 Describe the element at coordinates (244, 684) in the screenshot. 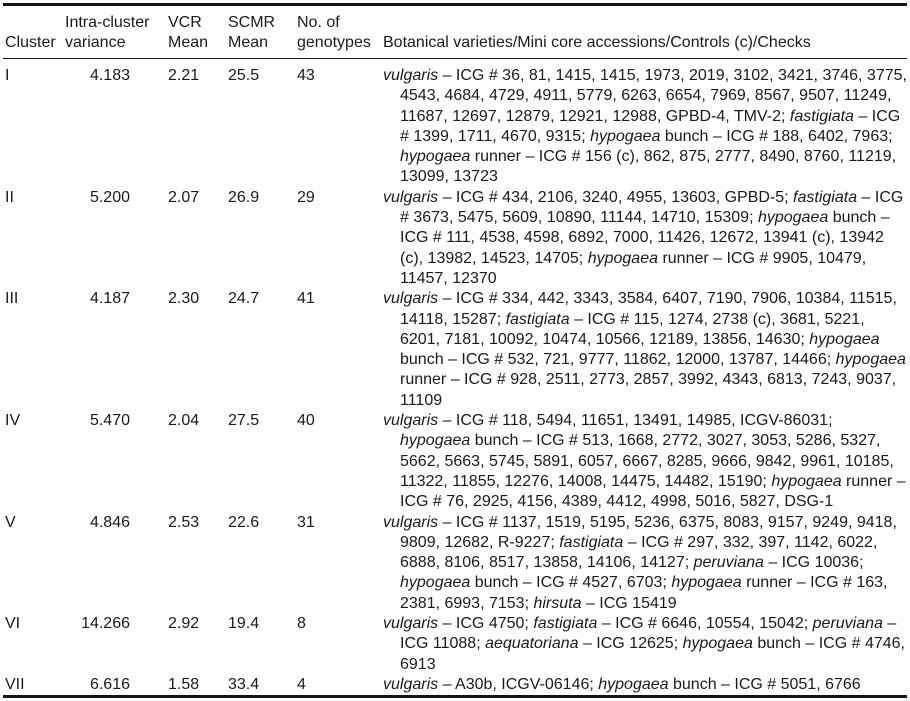

I see `scmr-mean-cell: 33.4` at that location.